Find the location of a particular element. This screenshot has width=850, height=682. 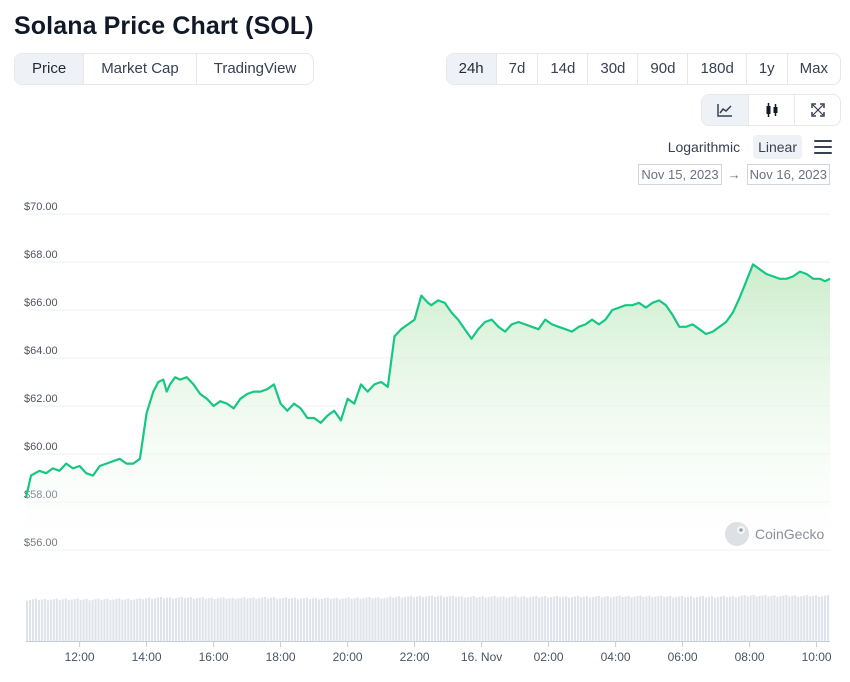

tab-tradingview: TradingView is located at coordinates (254, 69).